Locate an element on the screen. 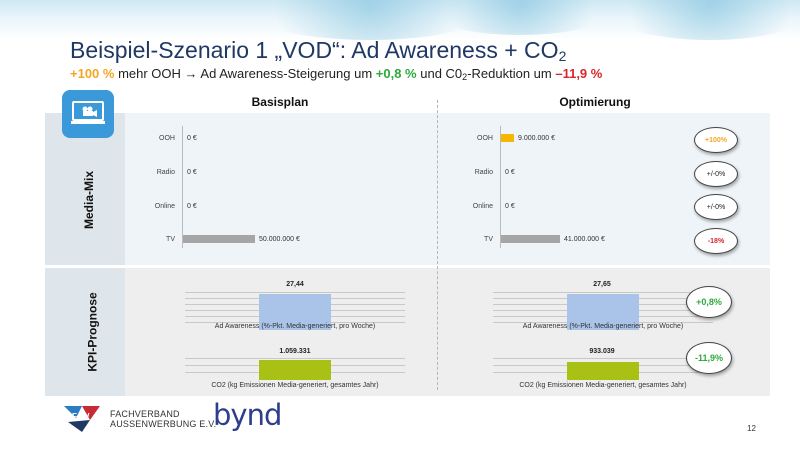  basis-tv-value: 50.000.000 € is located at coordinates (279, 239).